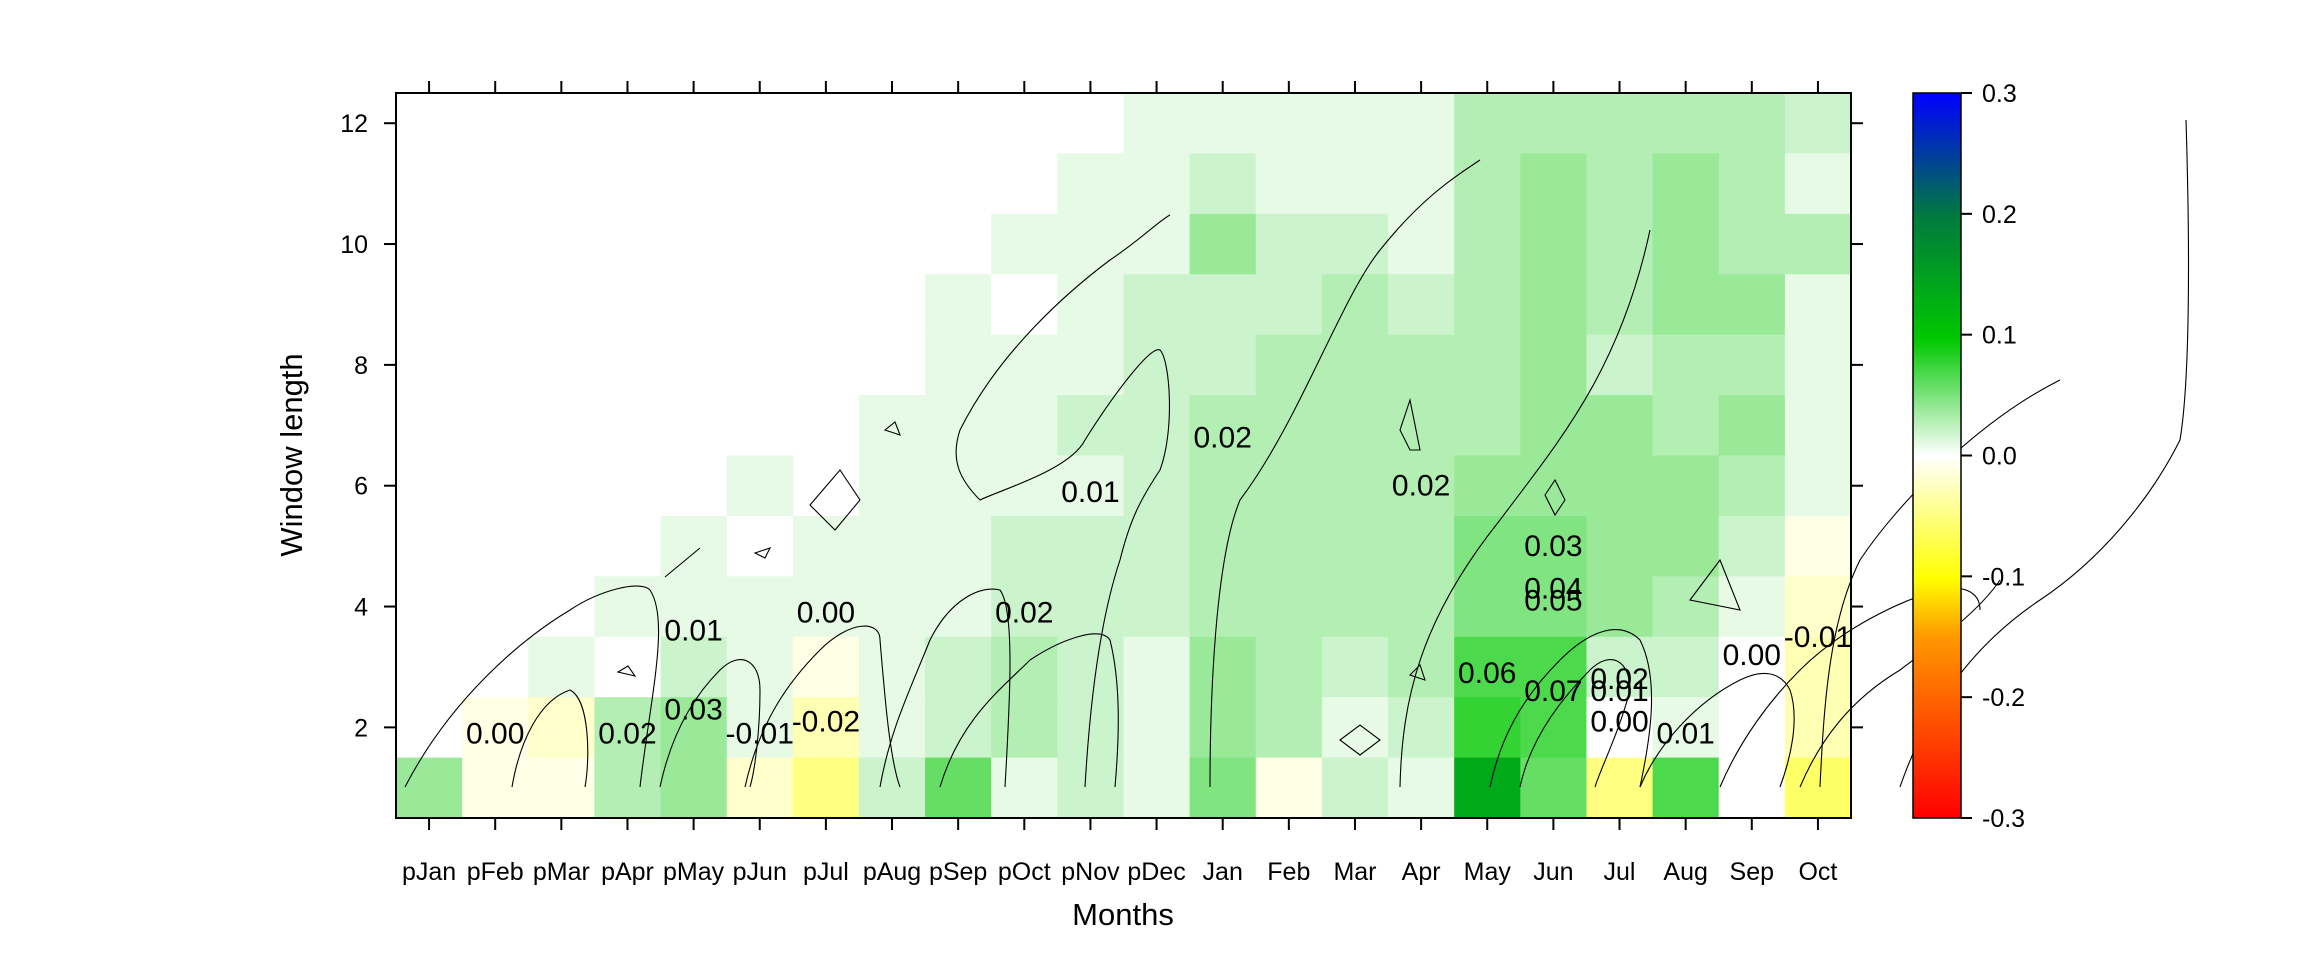  What do you see at coordinates (1289, 667) in the screenshot?
I see `heatmap-cell-Feb-w3` at bounding box center [1289, 667].